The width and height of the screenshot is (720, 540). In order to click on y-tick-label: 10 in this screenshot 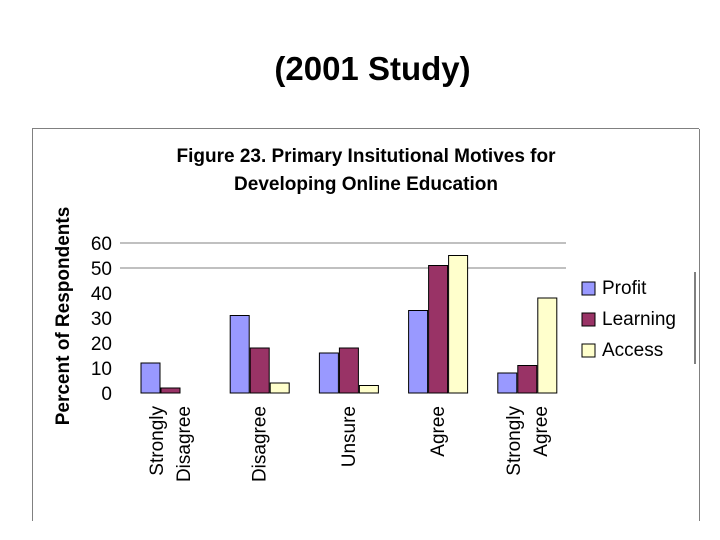, I will do `click(101, 369)`.